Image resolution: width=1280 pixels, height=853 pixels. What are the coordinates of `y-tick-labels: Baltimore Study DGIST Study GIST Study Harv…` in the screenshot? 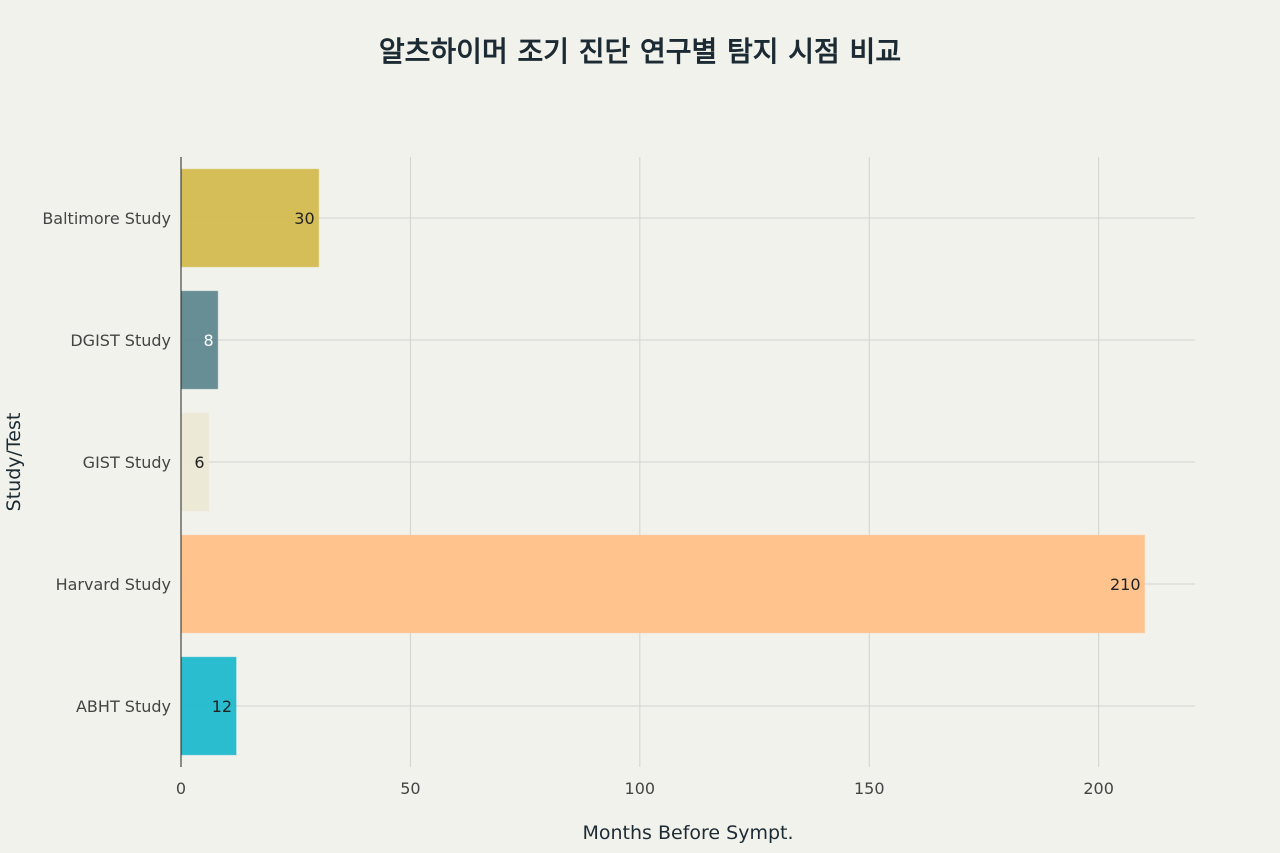 It's located at (106, 462).